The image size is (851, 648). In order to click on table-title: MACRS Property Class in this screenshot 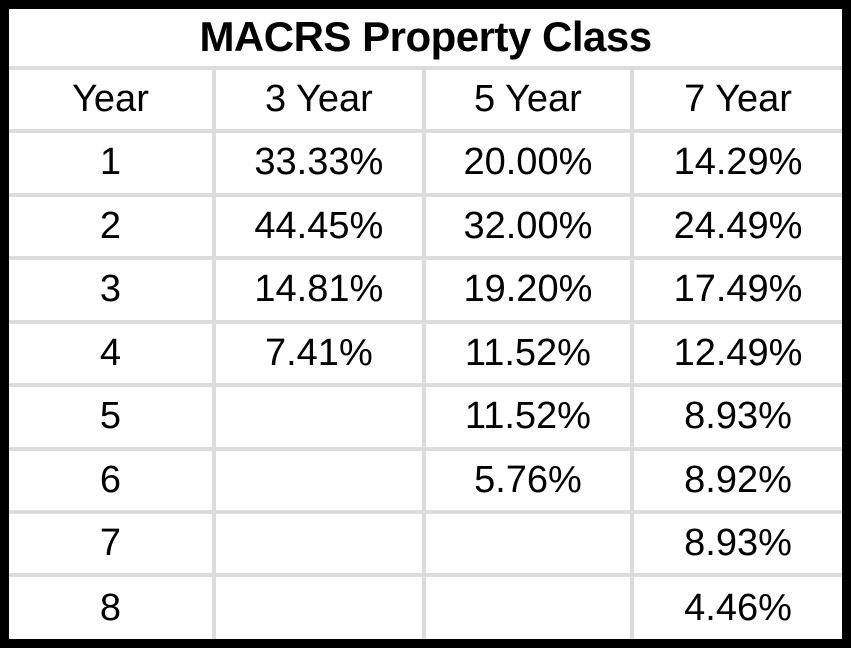, I will do `click(425, 39)`.